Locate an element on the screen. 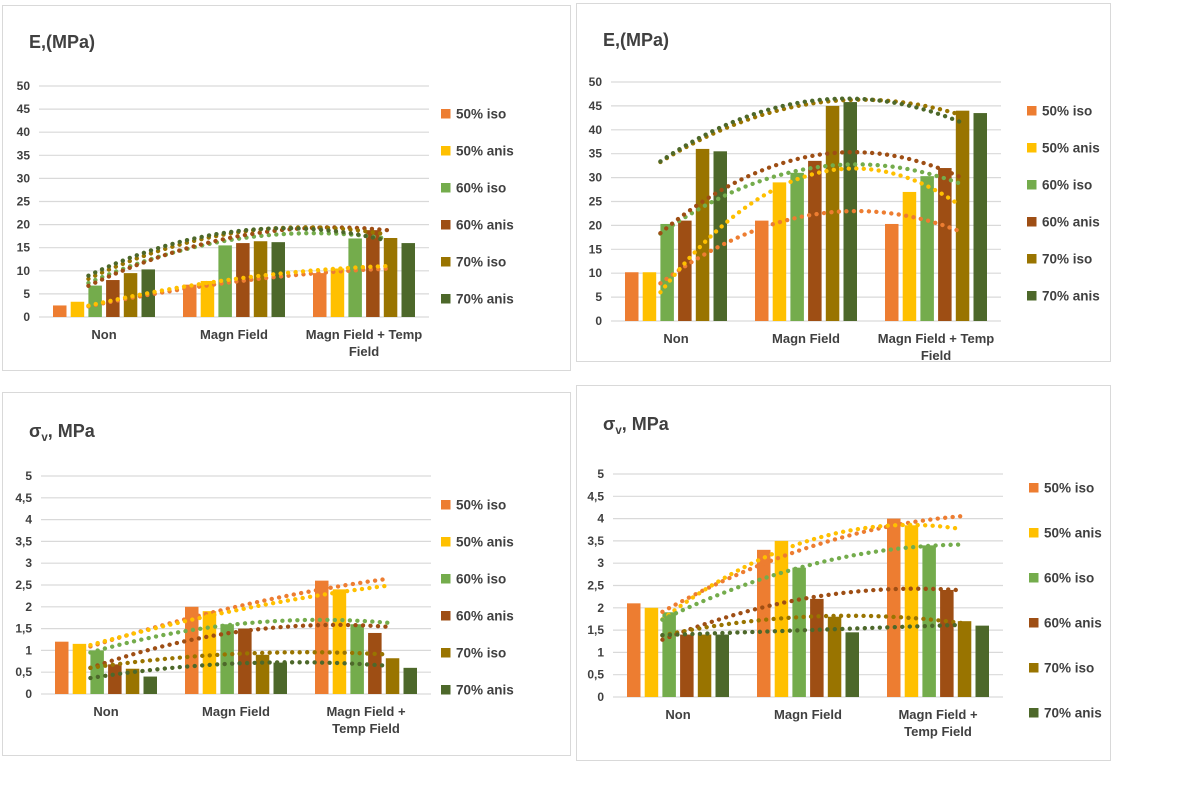  y-tick-label: 45 is located at coordinates (24, 109).